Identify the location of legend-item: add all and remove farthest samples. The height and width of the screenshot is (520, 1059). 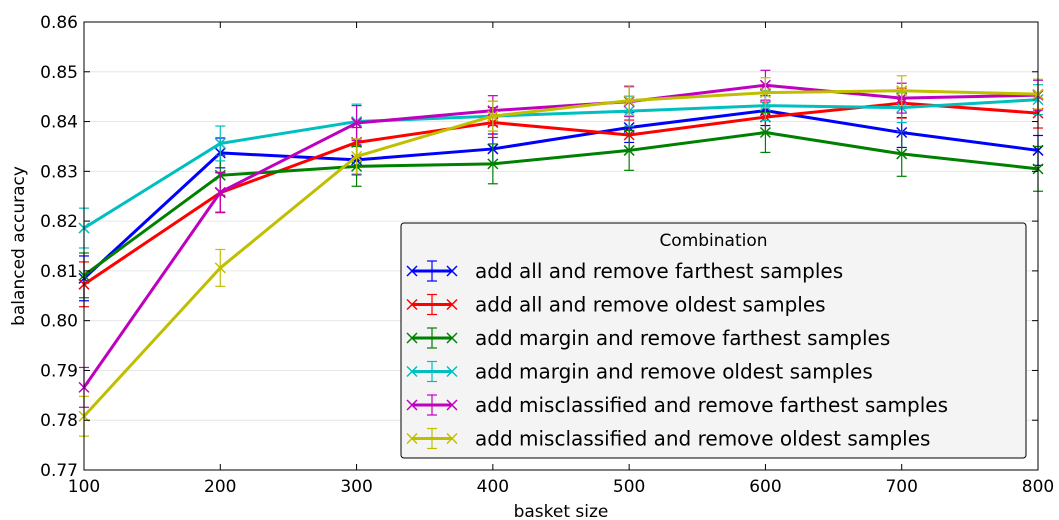
(624, 271).